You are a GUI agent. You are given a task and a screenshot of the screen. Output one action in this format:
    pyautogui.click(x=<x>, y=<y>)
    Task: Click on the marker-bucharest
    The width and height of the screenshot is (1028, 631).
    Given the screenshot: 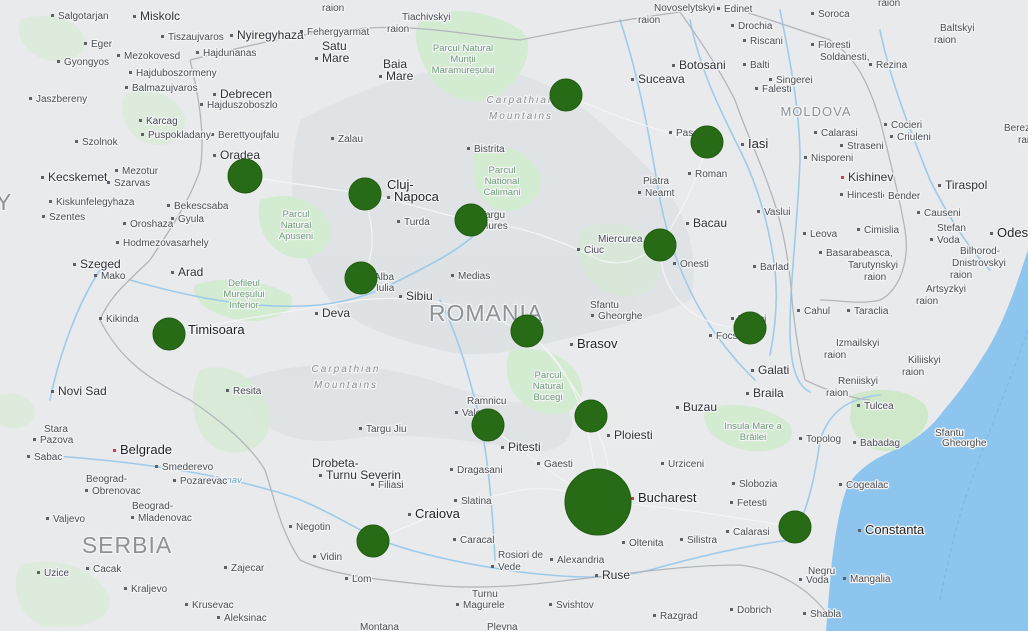 What is the action you would take?
    pyautogui.click(x=598, y=502)
    